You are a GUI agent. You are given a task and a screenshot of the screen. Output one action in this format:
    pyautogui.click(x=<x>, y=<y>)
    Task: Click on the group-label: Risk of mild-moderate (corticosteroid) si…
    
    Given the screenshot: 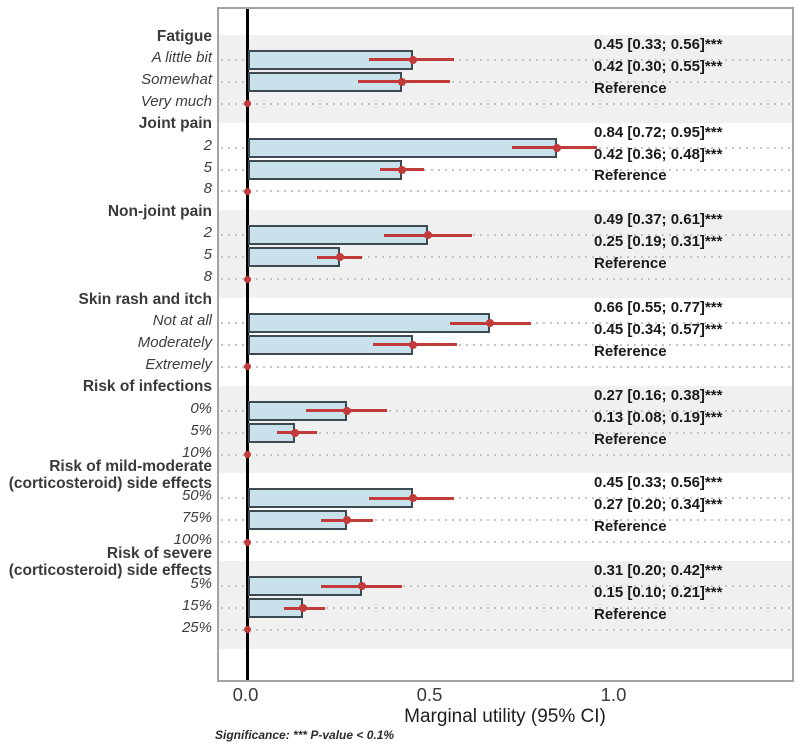 What is the action you would take?
    pyautogui.click(x=110, y=474)
    